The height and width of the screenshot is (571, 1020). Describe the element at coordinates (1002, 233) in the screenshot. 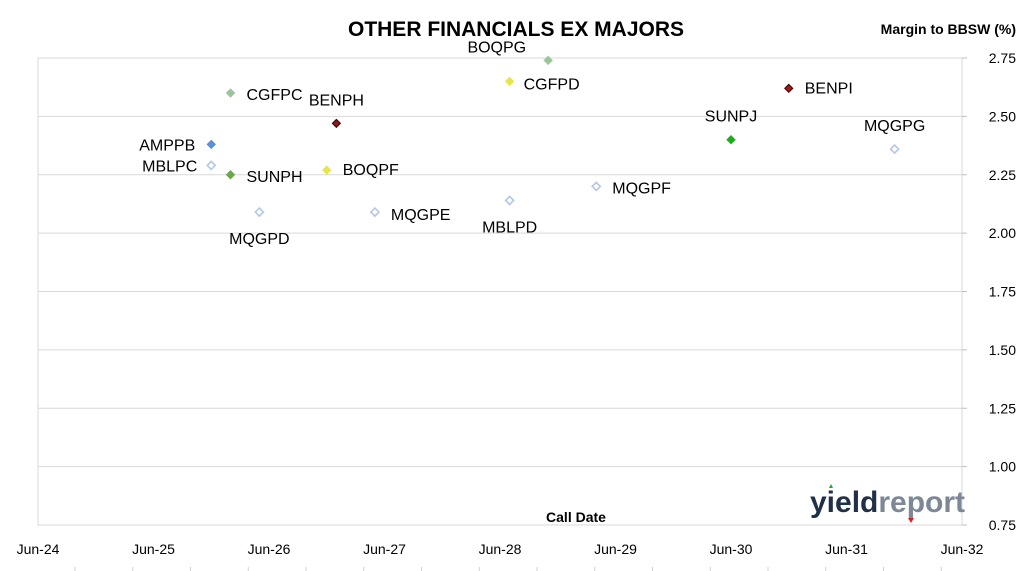

I see `y-tick-label: 2.00` at that location.